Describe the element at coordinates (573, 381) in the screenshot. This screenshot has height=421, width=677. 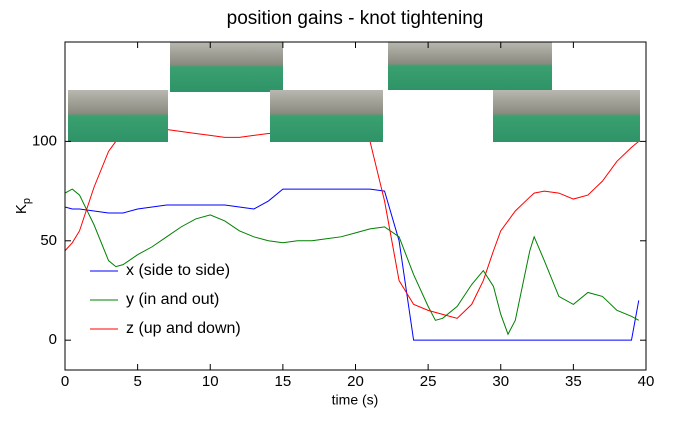
I see `x-tick-label: 35` at that location.